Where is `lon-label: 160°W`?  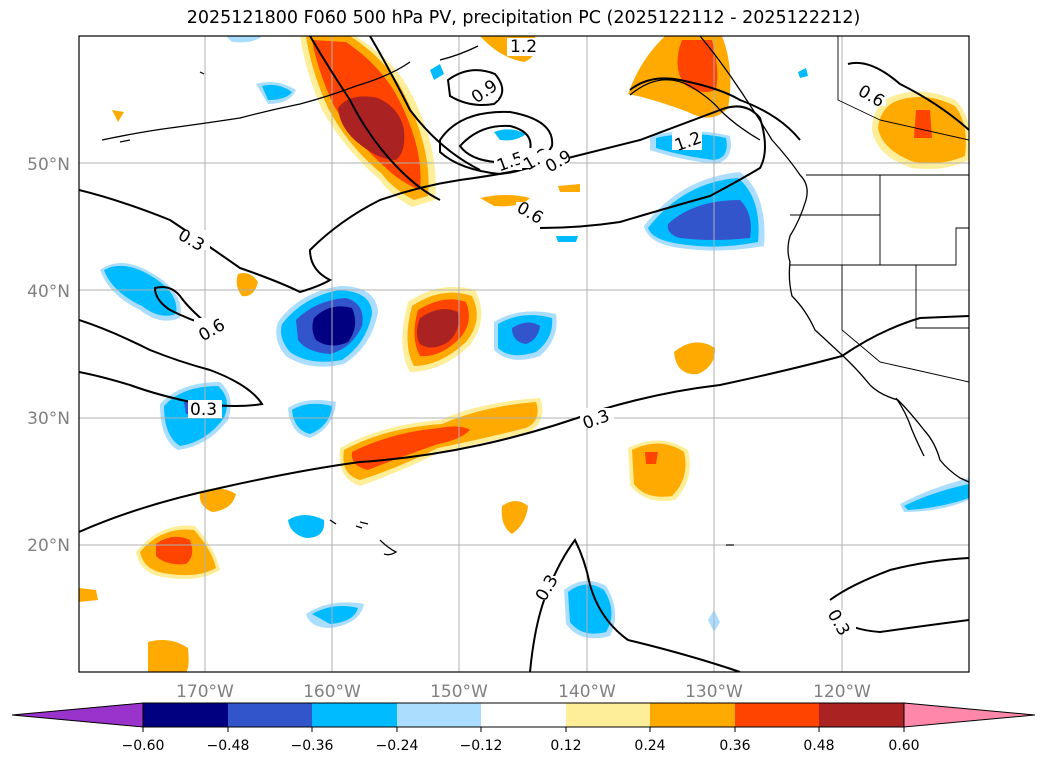
lon-label: 160°W is located at coordinates (332, 692).